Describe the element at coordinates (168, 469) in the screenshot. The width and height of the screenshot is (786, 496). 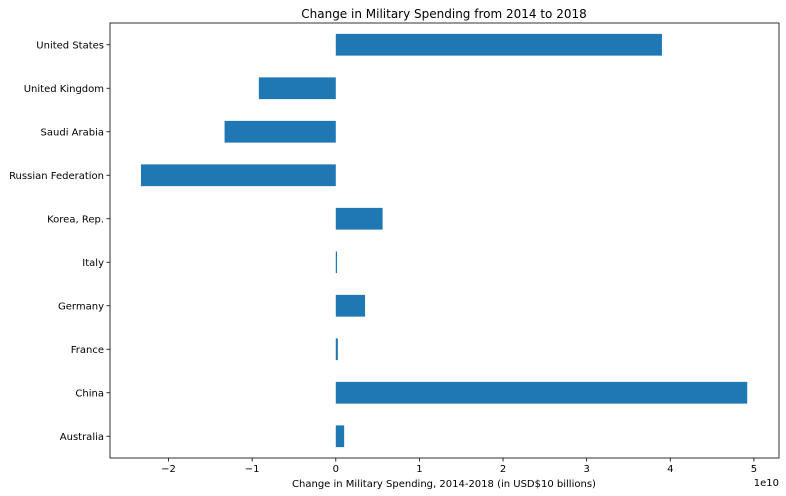
I see `x-tick-label: −2` at that location.